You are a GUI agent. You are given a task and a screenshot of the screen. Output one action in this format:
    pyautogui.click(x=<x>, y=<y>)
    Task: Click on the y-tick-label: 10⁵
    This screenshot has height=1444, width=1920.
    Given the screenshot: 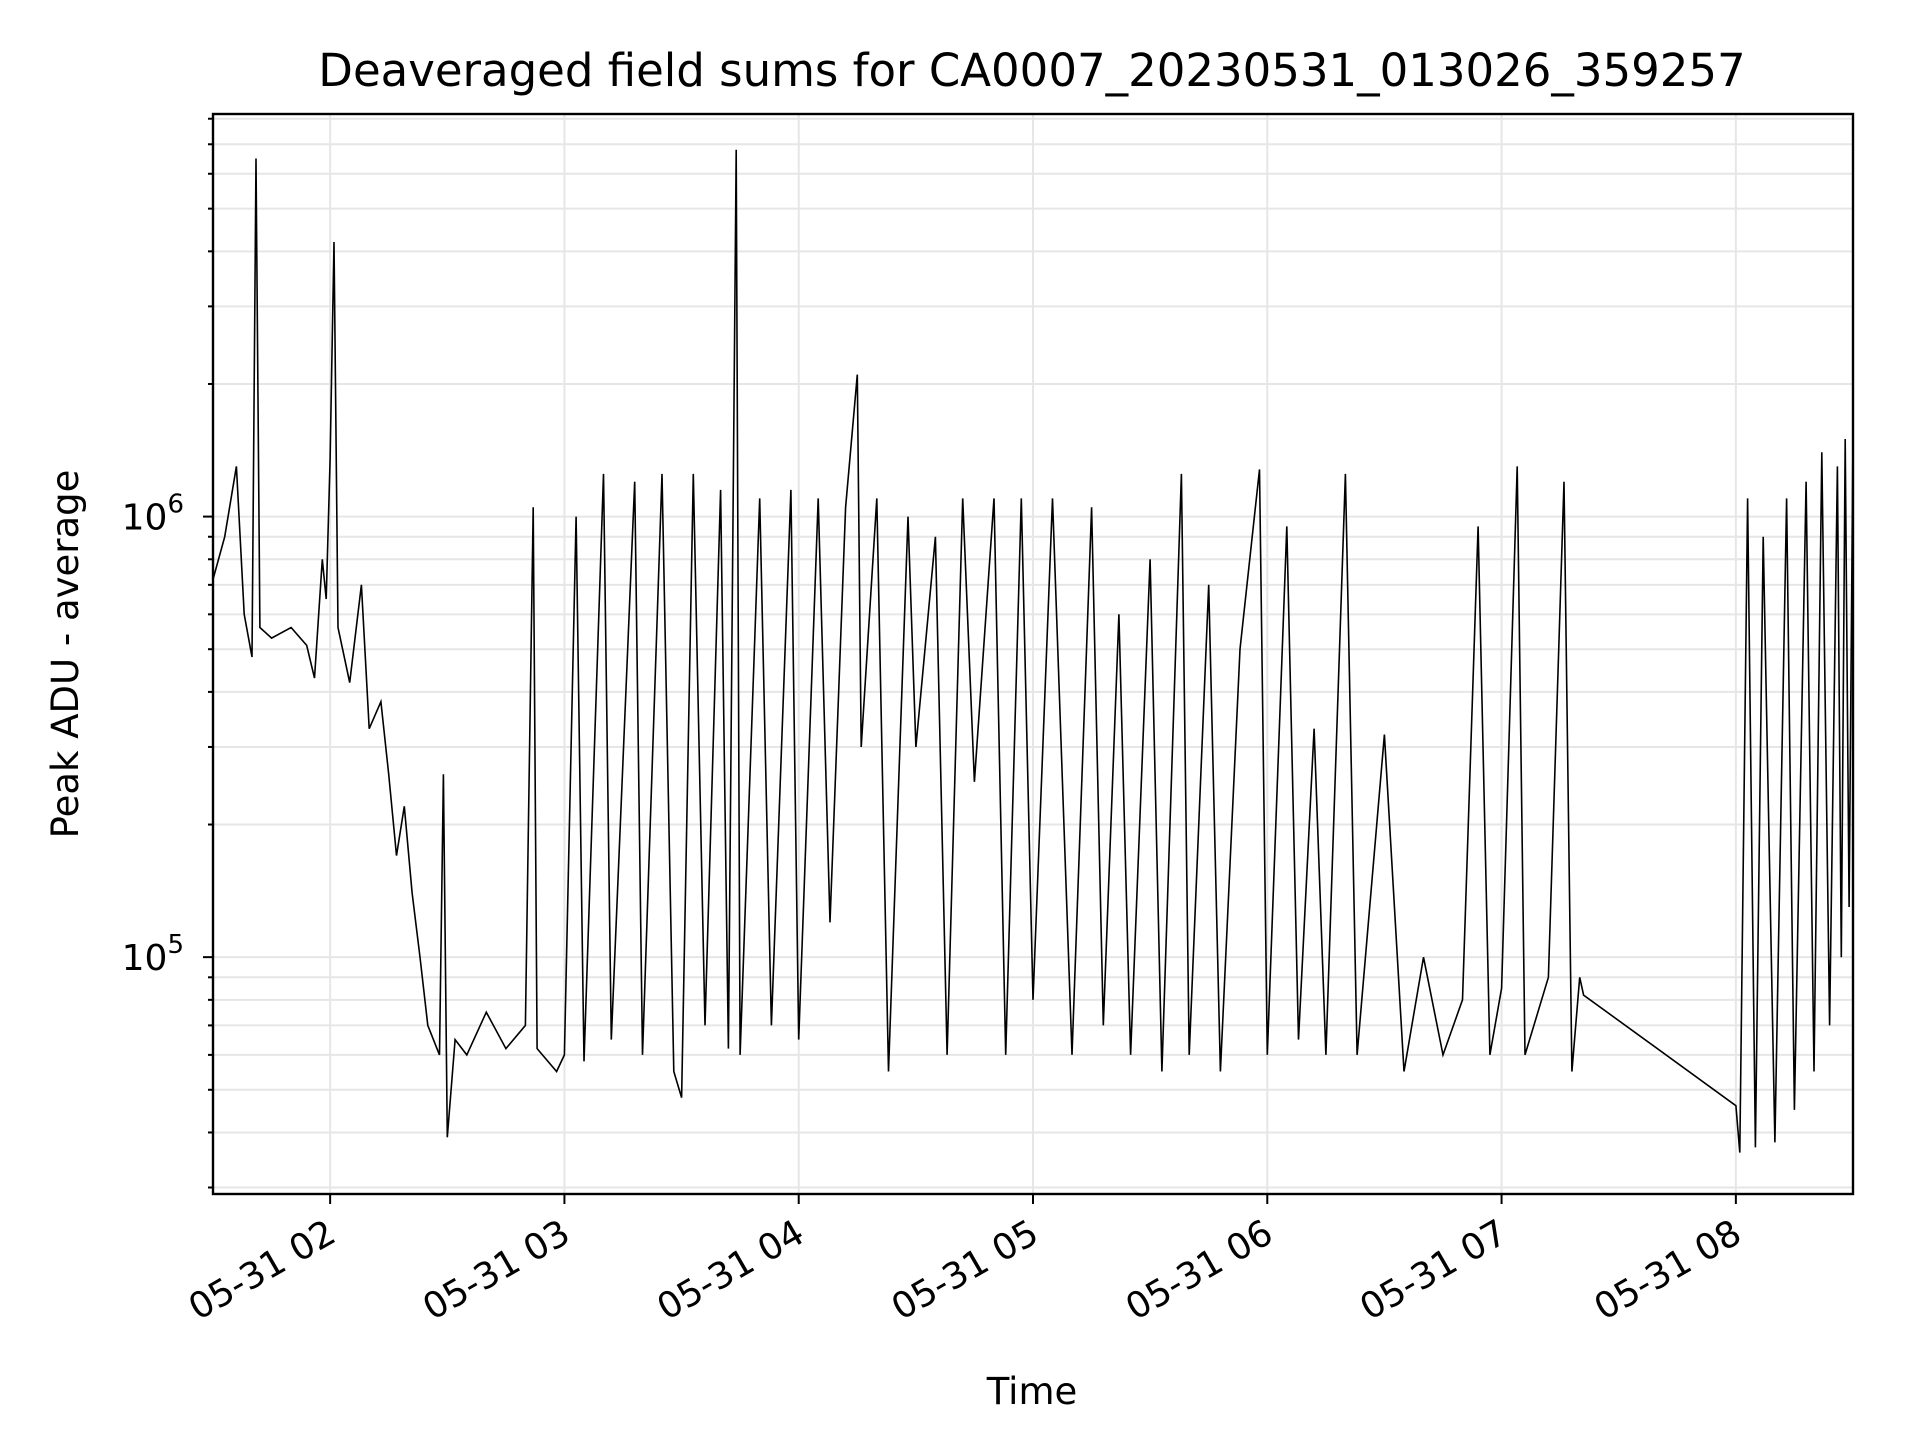 What is the action you would take?
    pyautogui.click(x=153, y=954)
    